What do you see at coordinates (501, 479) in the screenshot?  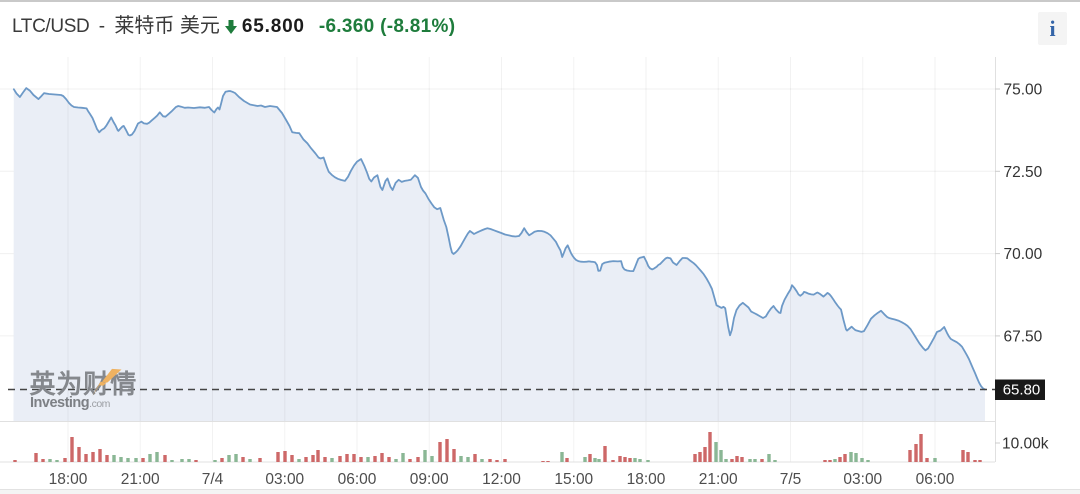 I see `svg-text: 12:00` at bounding box center [501, 479].